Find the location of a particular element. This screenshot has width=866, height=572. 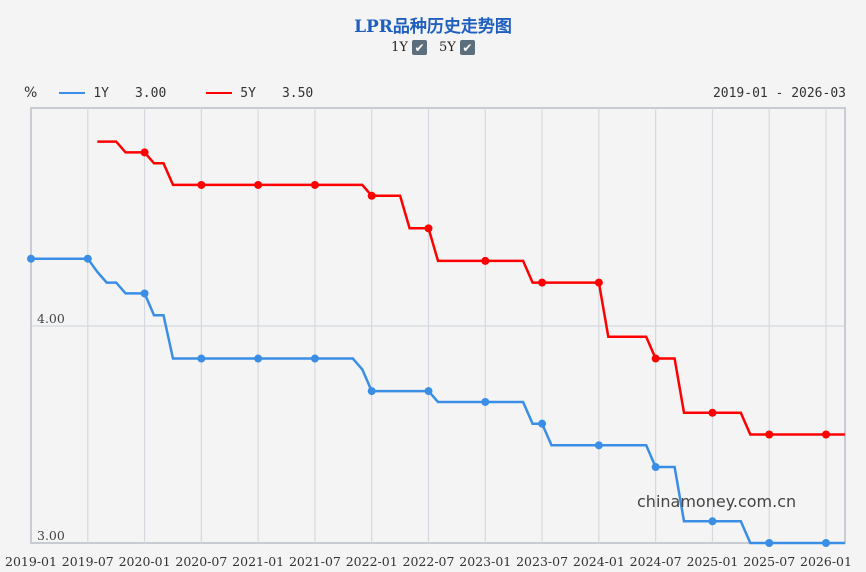

legend-item-5y: 5Y 3.50 is located at coordinates (259, 93).